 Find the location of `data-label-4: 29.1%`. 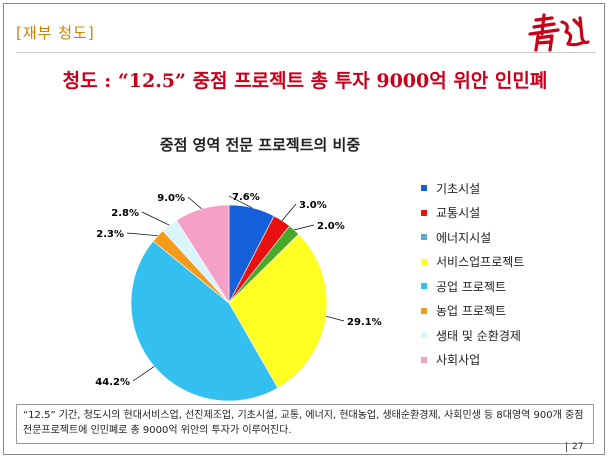

data-label-4: 29.1% is located at coordinates (364, 322).